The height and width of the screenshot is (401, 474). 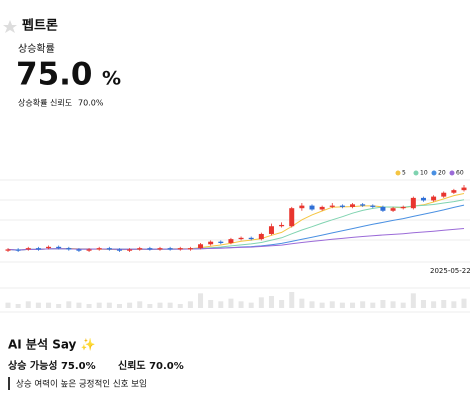 What do you see at coordinates (404, 173) in the screenshot?
I see `legend-label: 5` at bounding box center [404, 173].